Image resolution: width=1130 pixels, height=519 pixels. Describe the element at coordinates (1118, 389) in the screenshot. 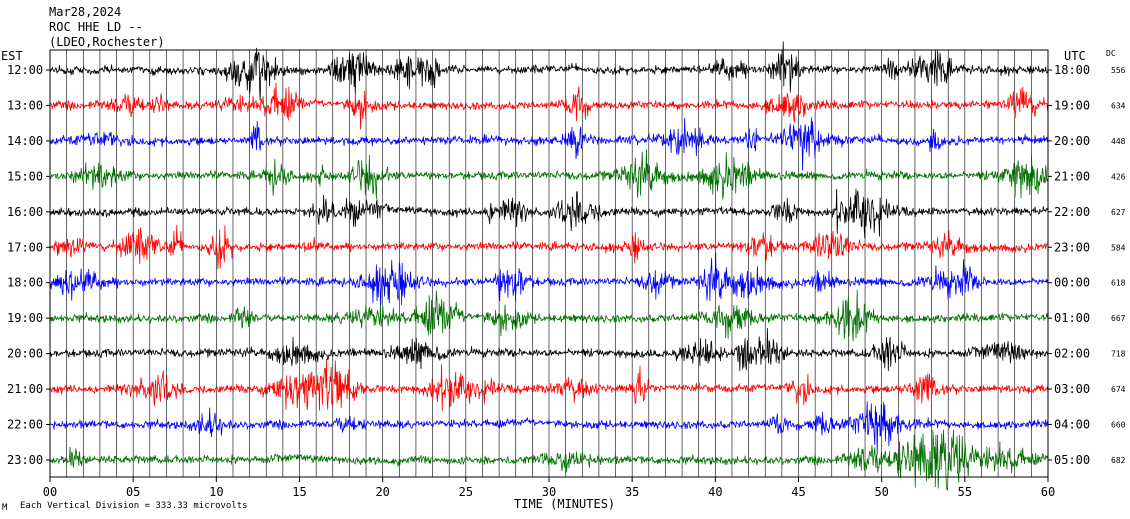

I see `row-dc-value: 674` at that location.